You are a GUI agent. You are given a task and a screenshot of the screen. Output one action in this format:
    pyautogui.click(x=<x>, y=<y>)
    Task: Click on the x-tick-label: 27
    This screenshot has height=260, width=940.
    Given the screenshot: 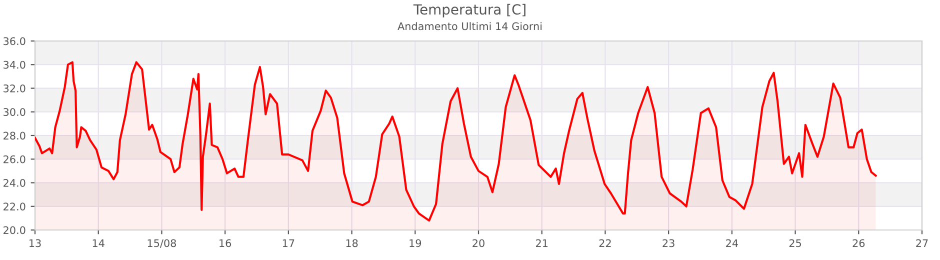 What is the action you would take?
    pyautogui.click(x=922, y=243)
    